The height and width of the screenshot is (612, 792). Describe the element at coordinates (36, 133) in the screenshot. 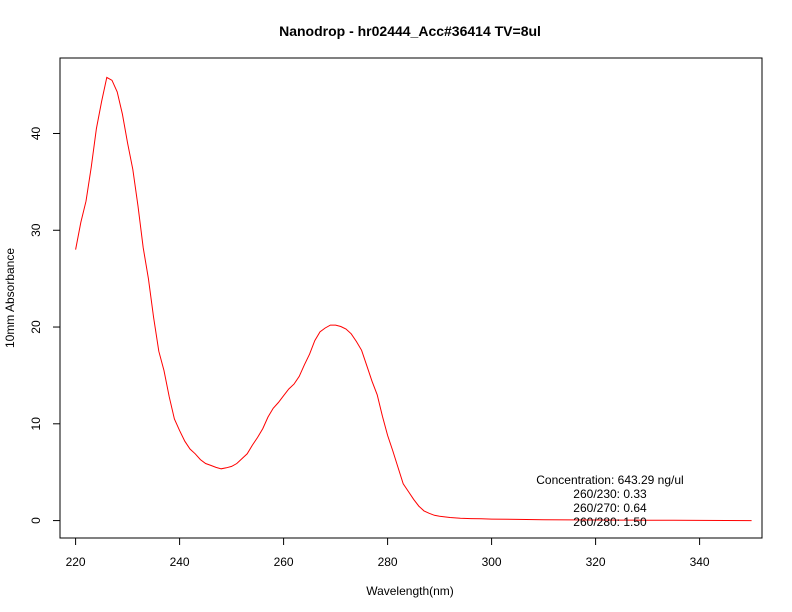

I see `y-tick-label: 40` at that location.